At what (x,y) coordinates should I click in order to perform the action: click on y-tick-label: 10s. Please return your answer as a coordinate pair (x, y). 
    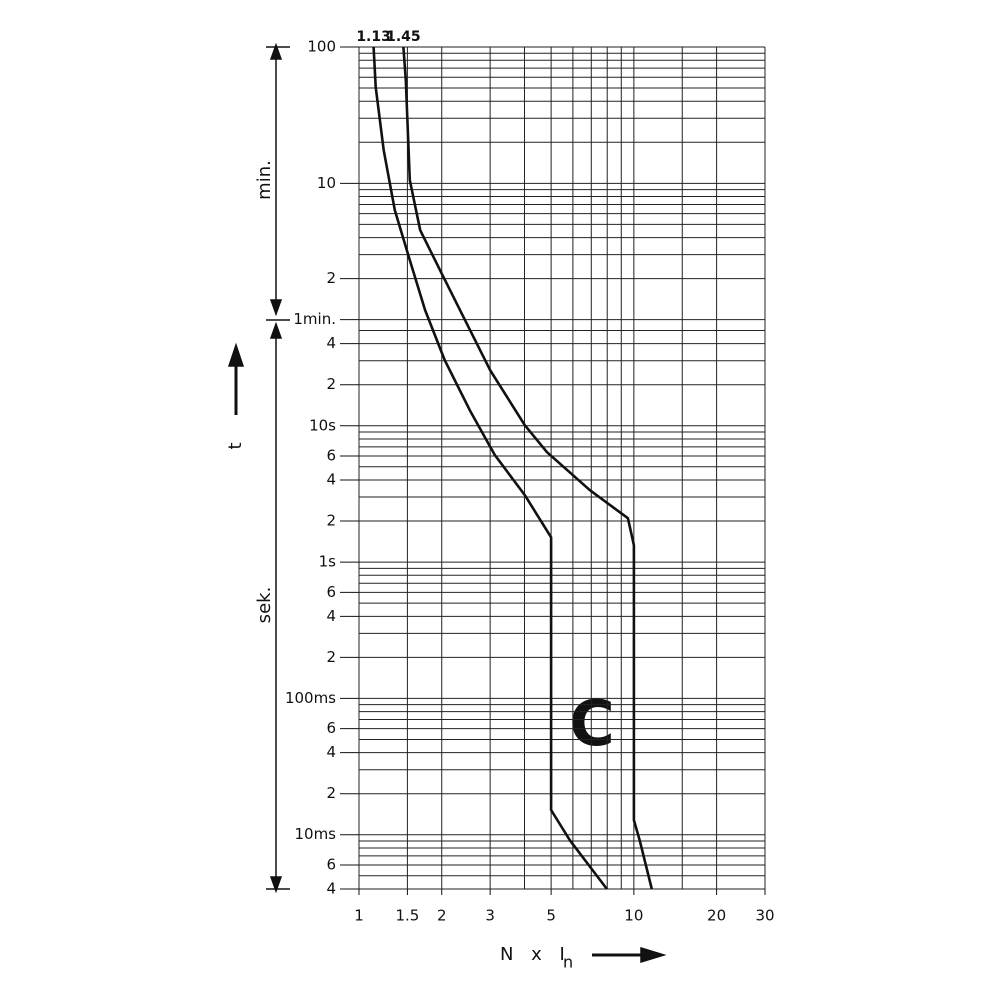
    Looking at the image, I should click on (322, 425).